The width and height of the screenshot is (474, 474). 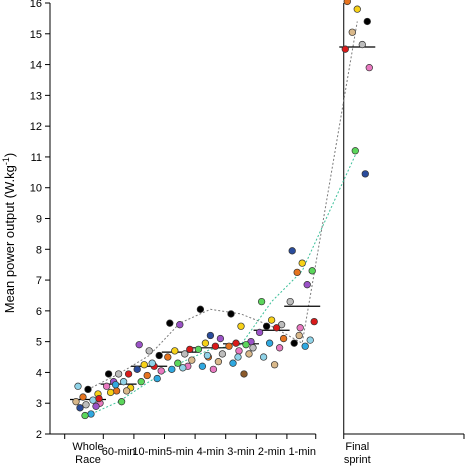 I want to click on x-tick-label: 5-min, so click(x=180, y=452).